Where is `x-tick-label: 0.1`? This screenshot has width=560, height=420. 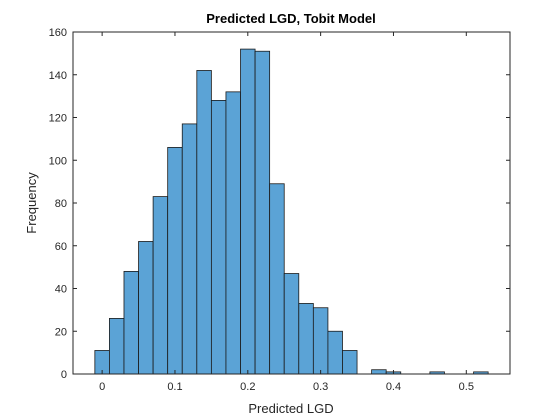 x-tick-label: 0.1 is located at coordinates (174, 387).